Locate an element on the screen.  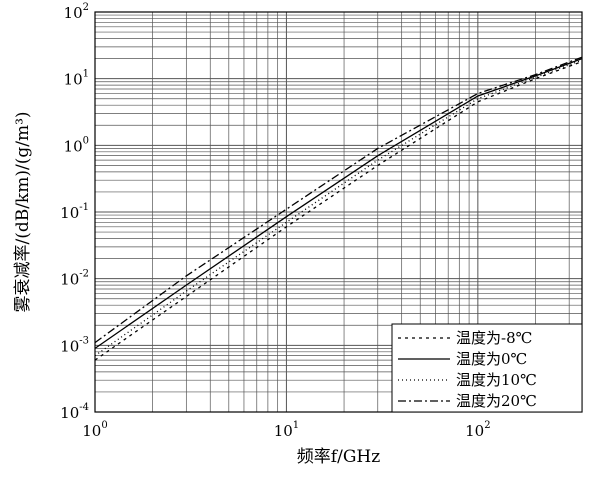
y-tick-label: 10⁰ is located at coordinates (76, 145).